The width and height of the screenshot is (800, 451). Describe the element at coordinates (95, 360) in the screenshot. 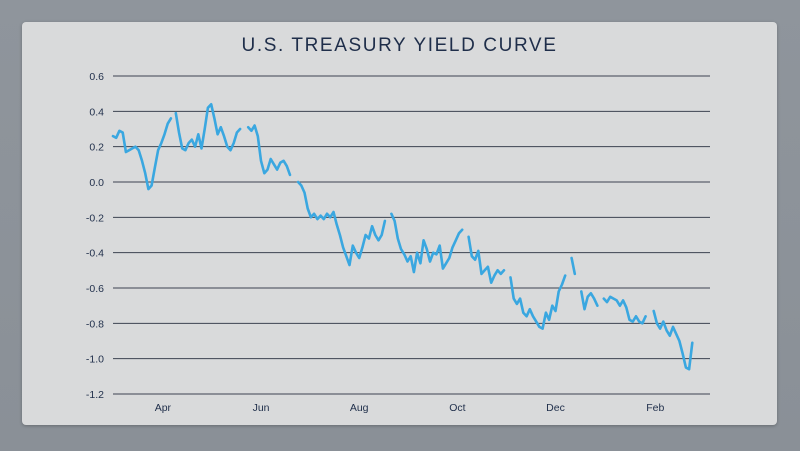

I see `y-tick-label: -1.0` at that location.